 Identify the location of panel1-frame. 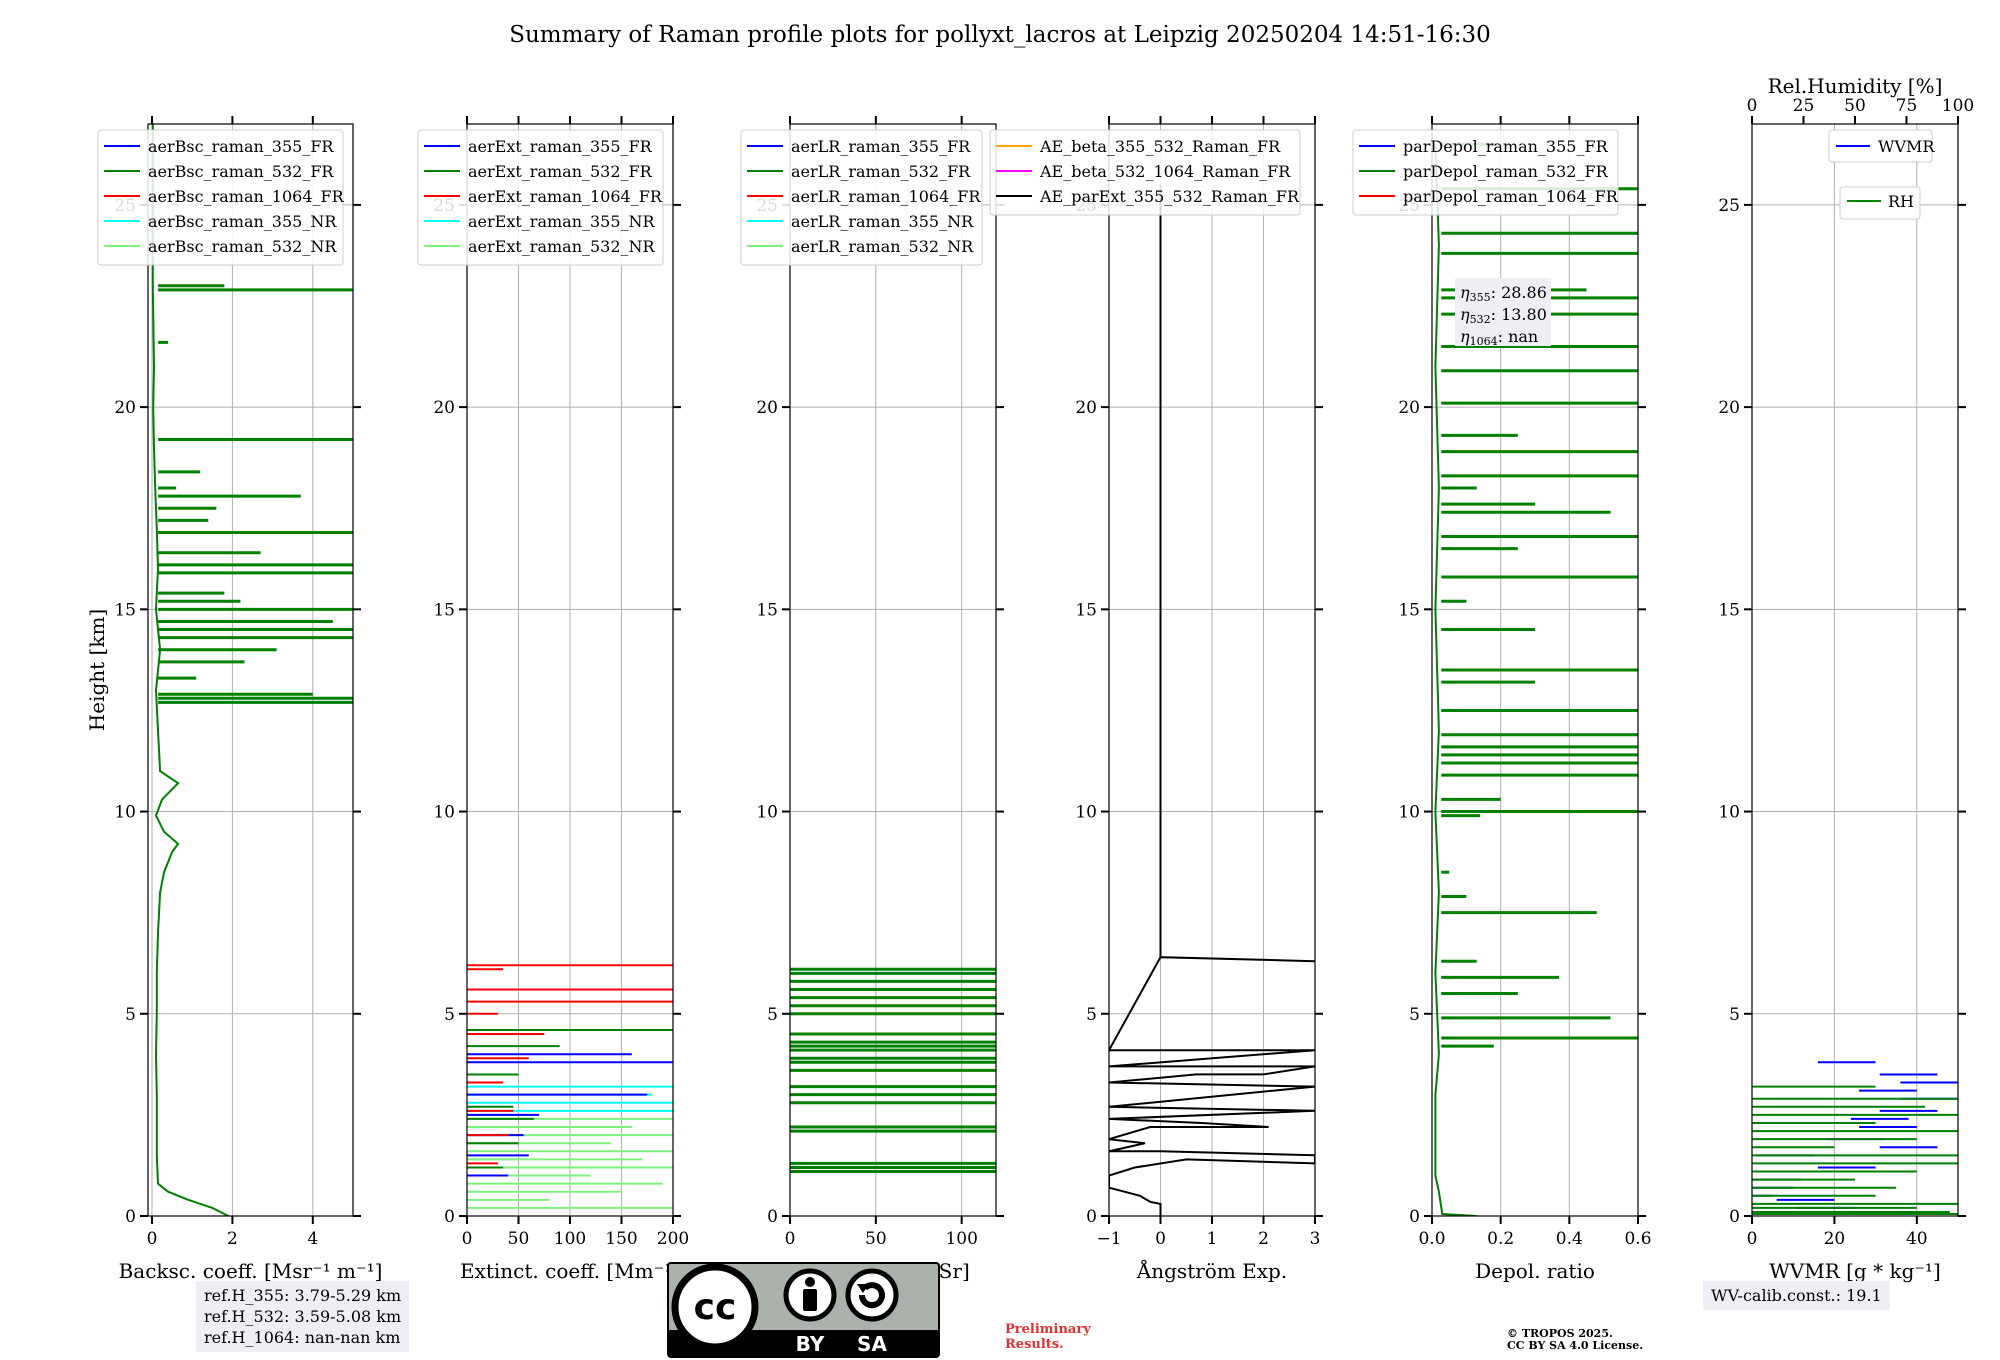
(250, 670).